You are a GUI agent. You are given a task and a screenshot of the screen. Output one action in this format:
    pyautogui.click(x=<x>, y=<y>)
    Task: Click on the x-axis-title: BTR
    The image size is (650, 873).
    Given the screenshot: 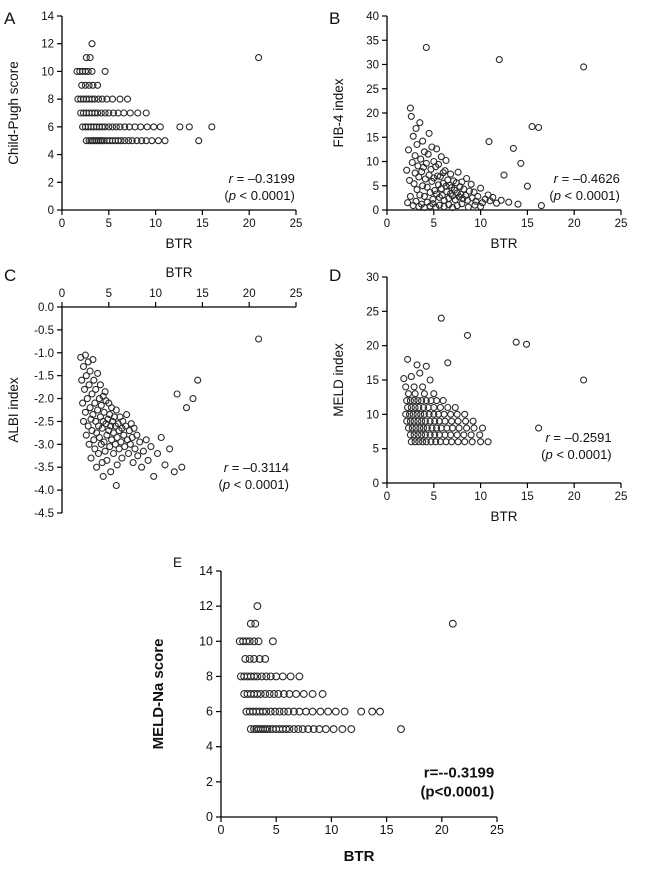 What is the action you would take?
    pyautogui.click(x=504, y=243)
    